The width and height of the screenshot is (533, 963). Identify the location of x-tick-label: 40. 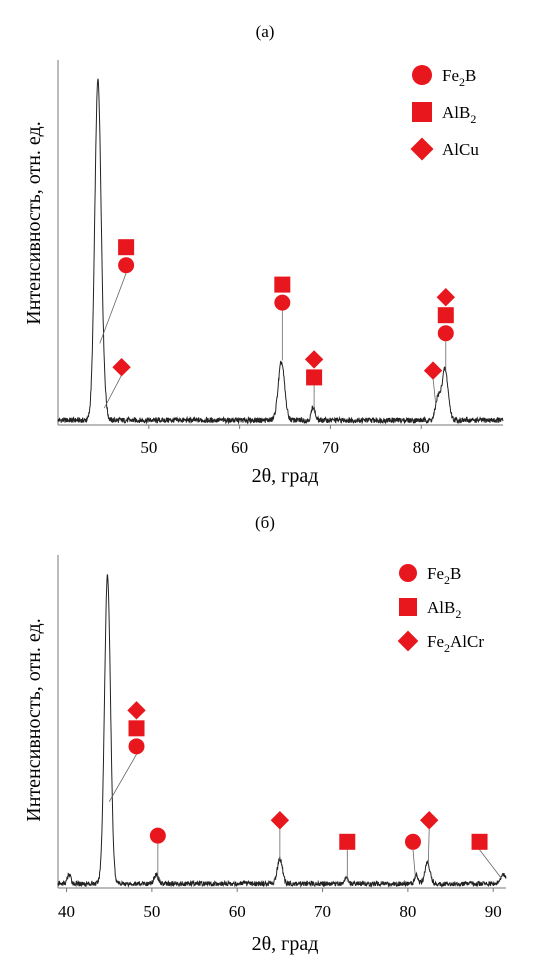
(66, 911).